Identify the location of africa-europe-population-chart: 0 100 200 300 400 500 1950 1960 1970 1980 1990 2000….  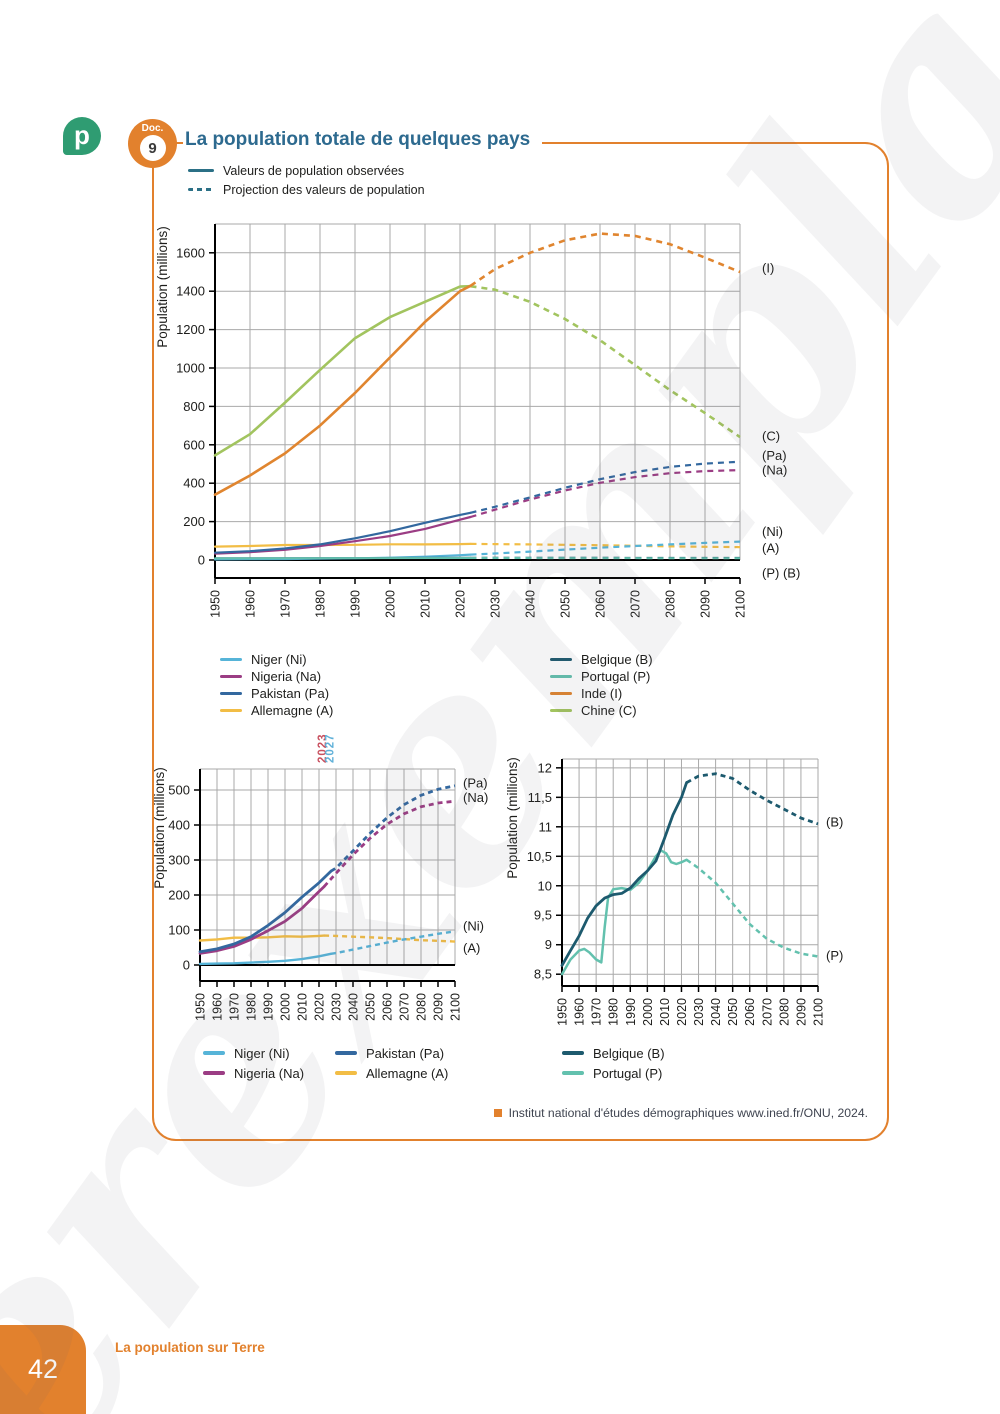
(320, 877).